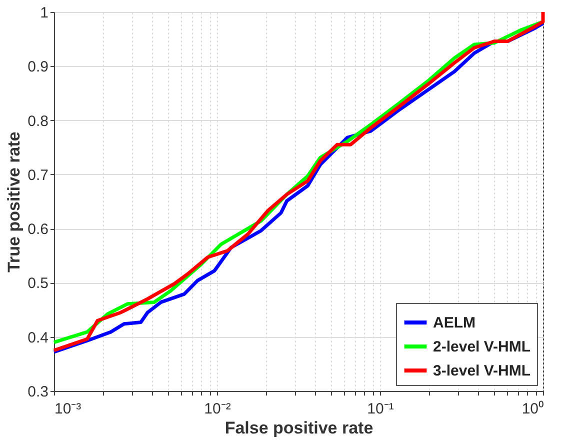 This screenshot has height=446, width=575. Describe the element at coordinates (482, 371) in the screenshot. I see `legend-label: 3-level V-HML` at that location.